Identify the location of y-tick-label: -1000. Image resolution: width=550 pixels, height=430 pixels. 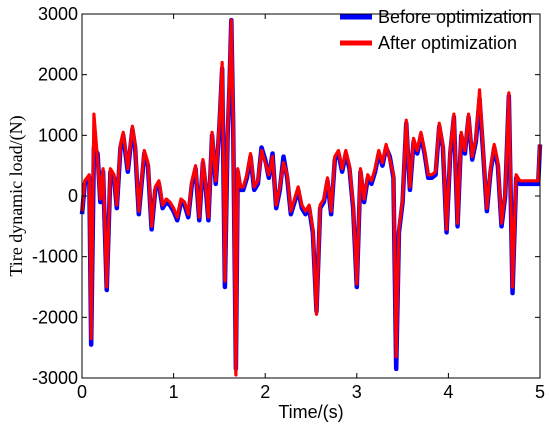
(55, 257).